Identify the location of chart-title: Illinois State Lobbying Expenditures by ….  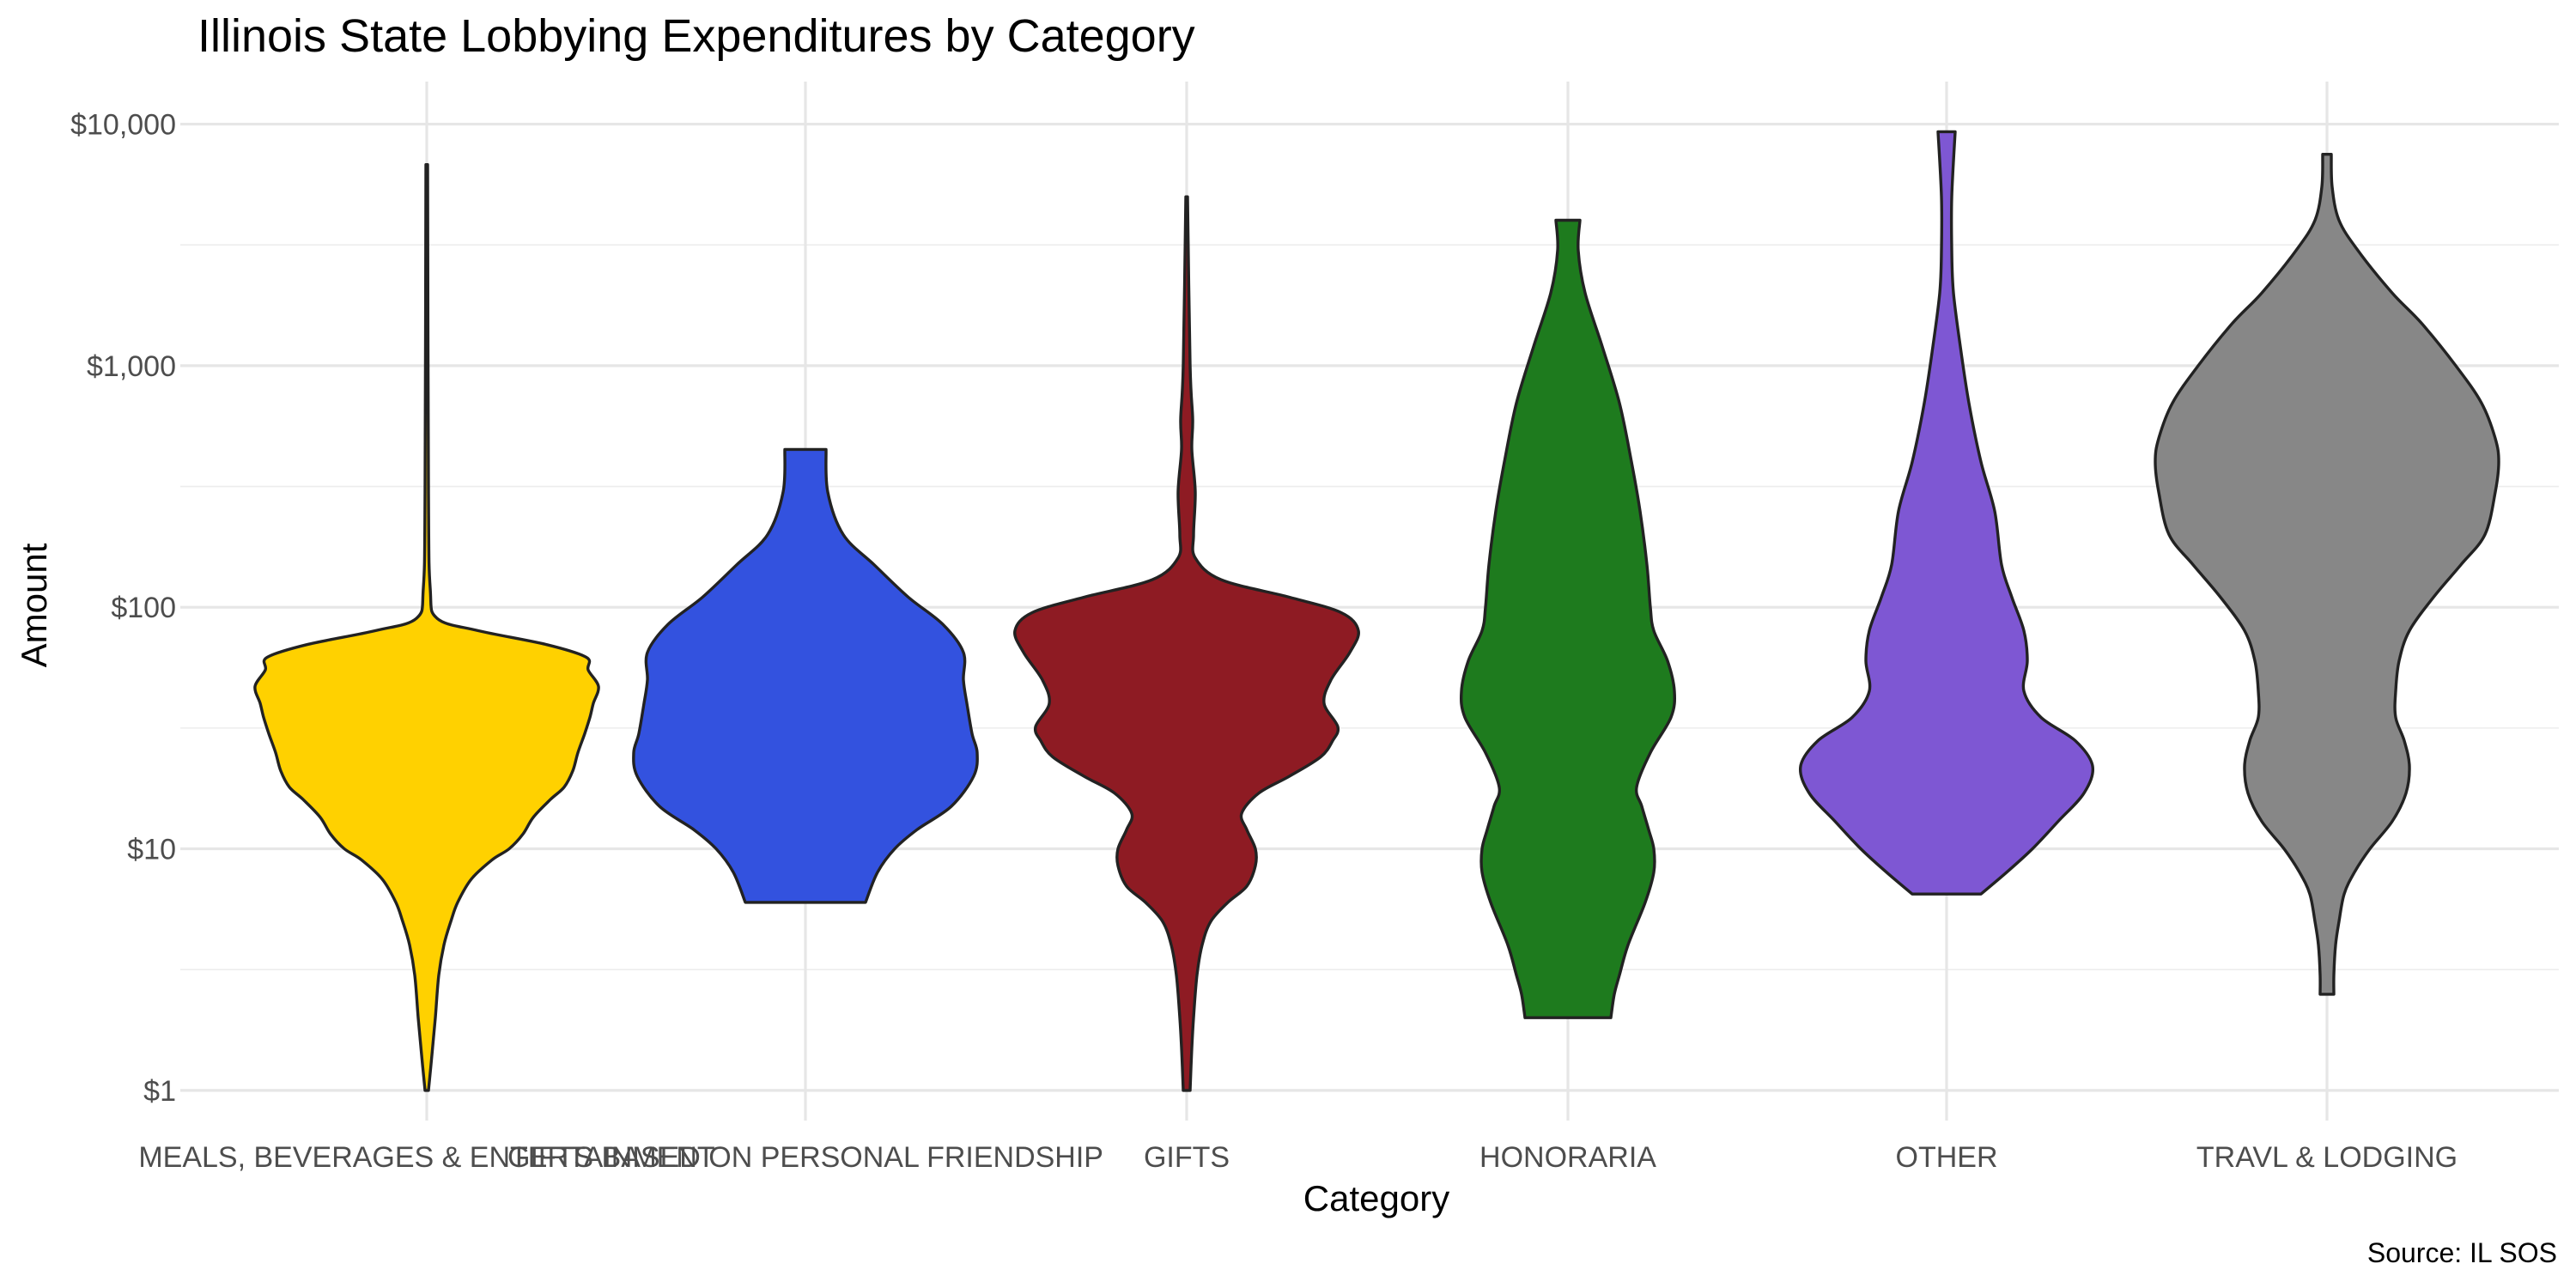
(696, 36).